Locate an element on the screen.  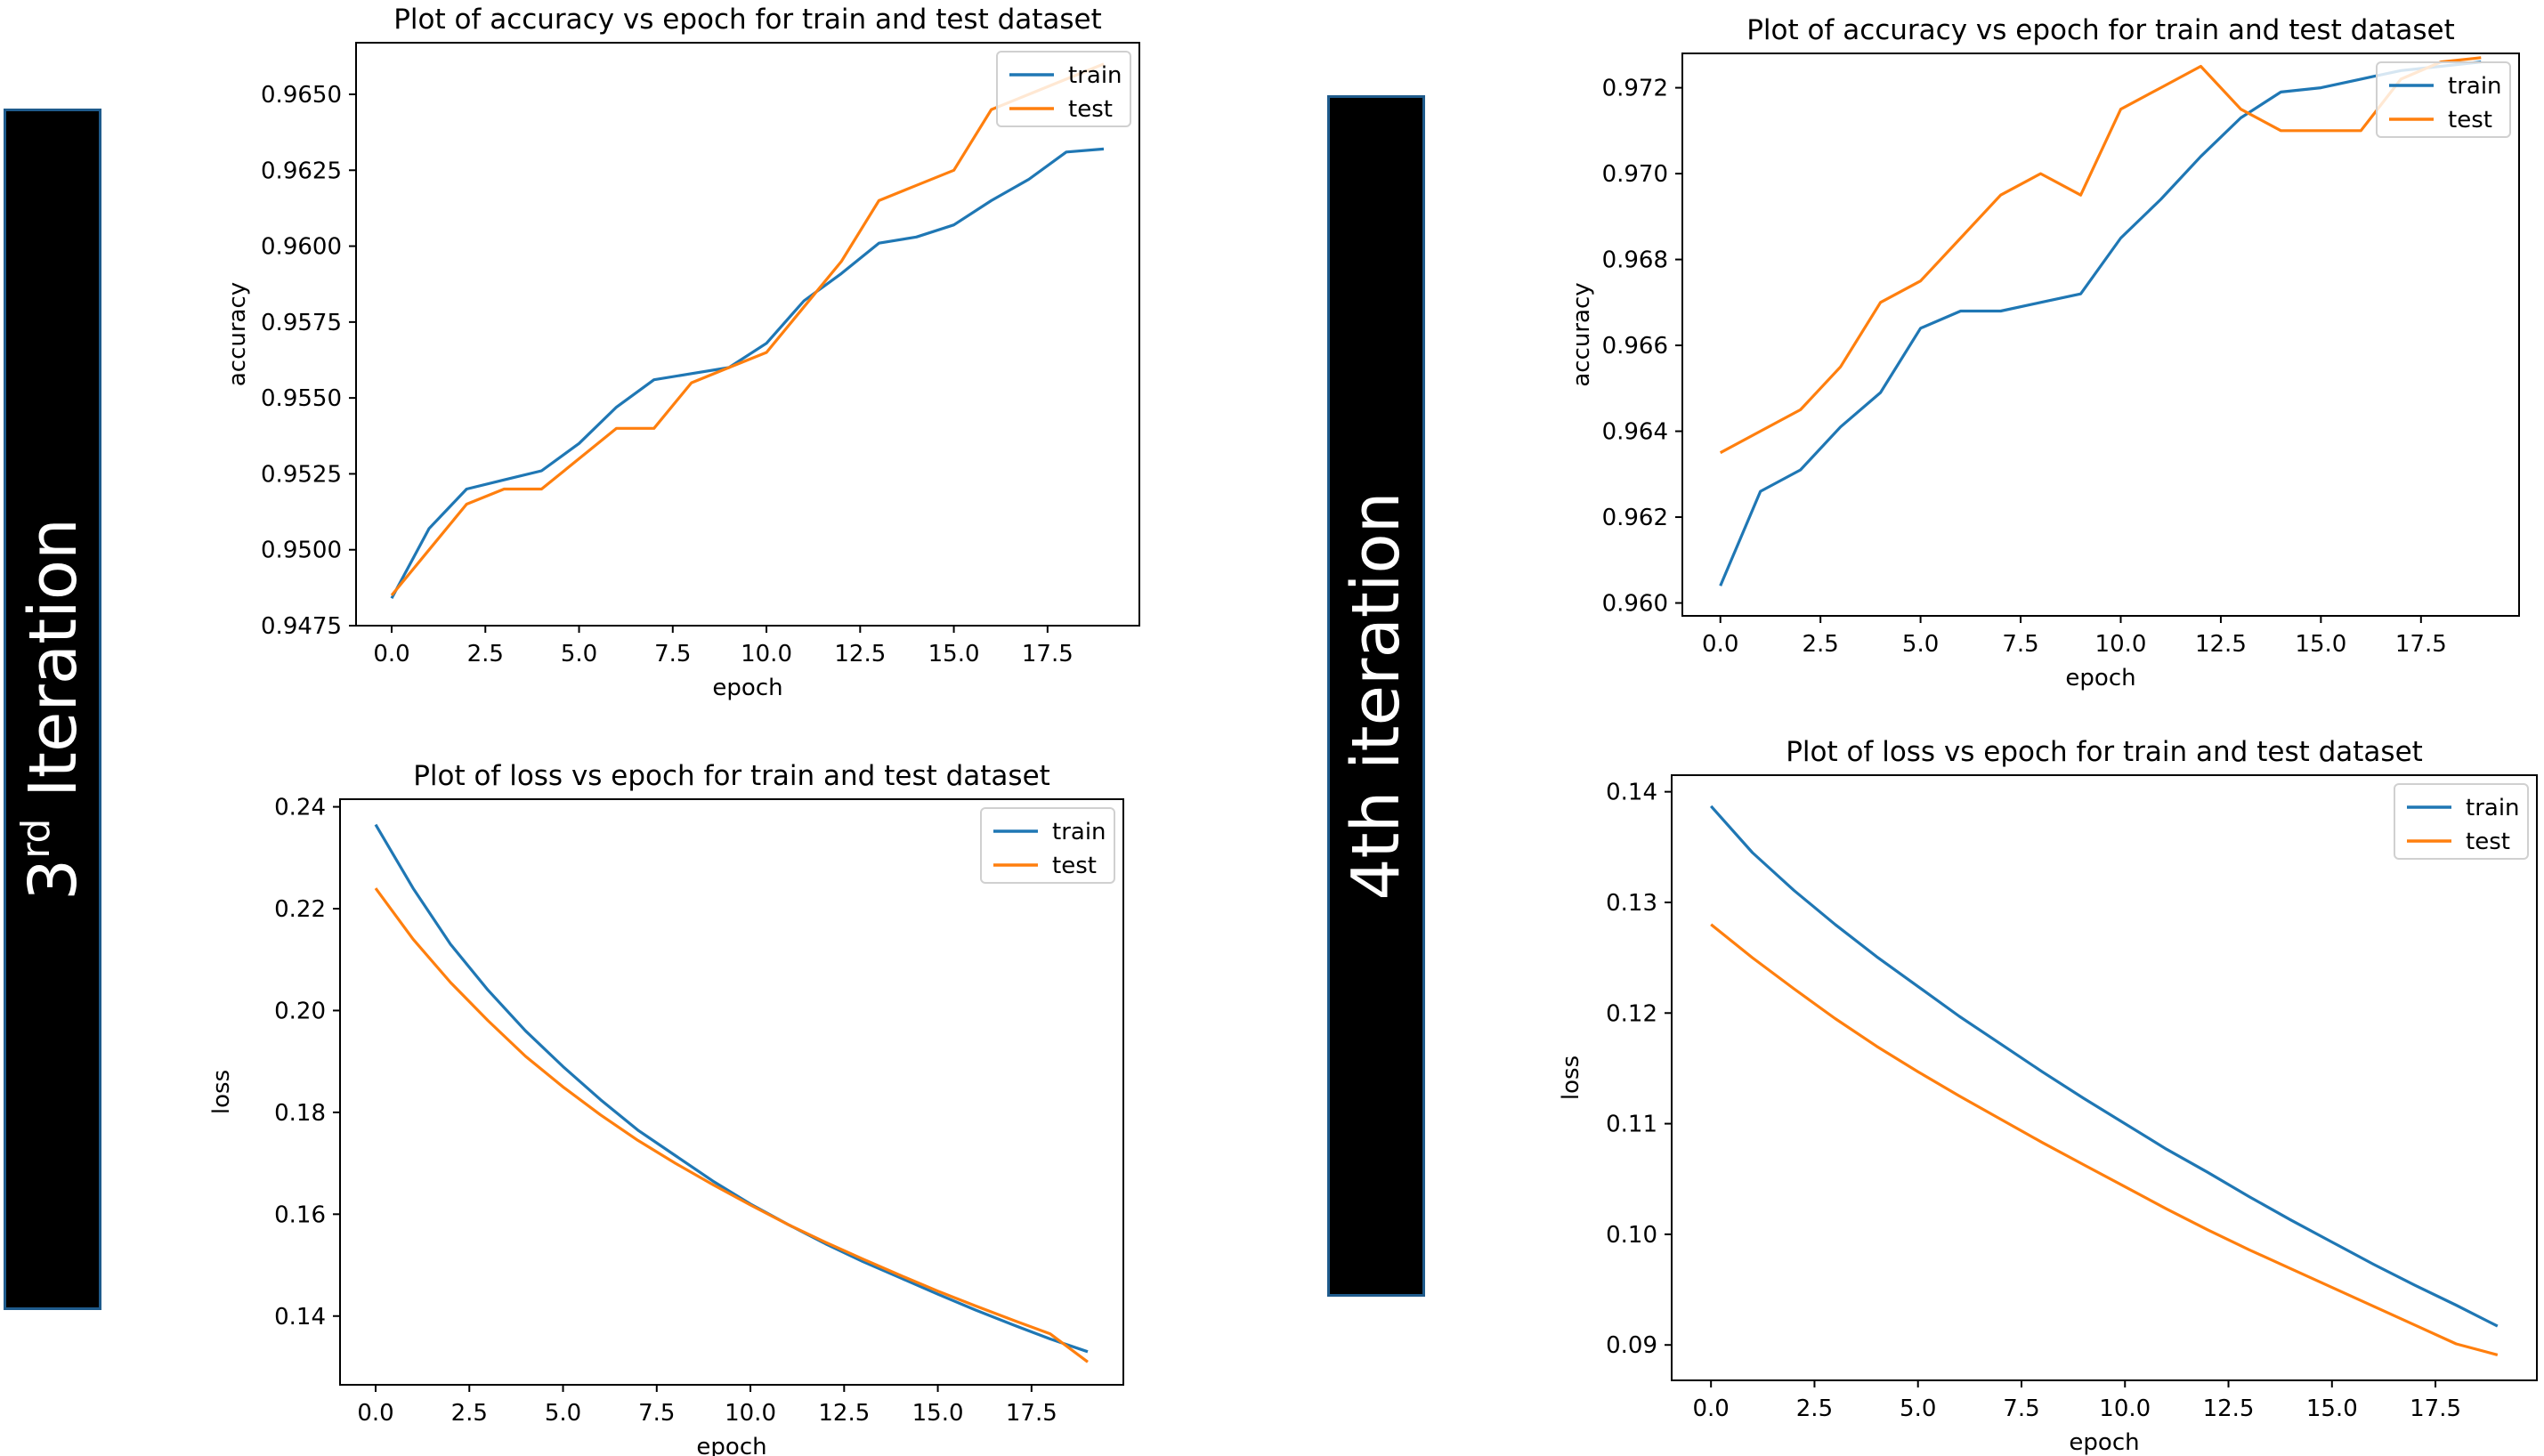
y-tick-label: 0.9575 is located at coordinates (301, 323).